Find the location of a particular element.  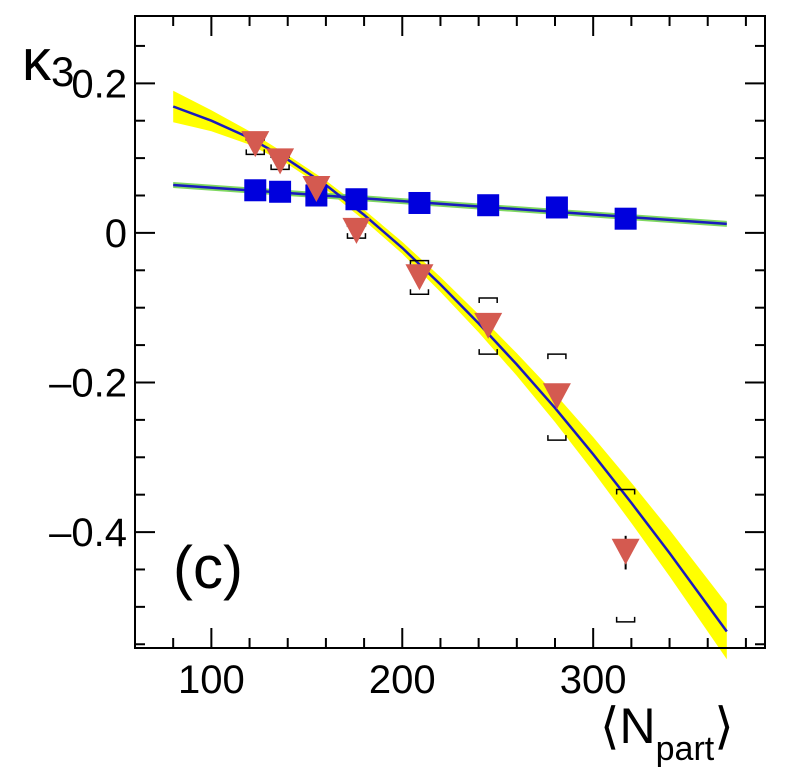

y-axis-title-main: κ is located at coordinates (37, 60).